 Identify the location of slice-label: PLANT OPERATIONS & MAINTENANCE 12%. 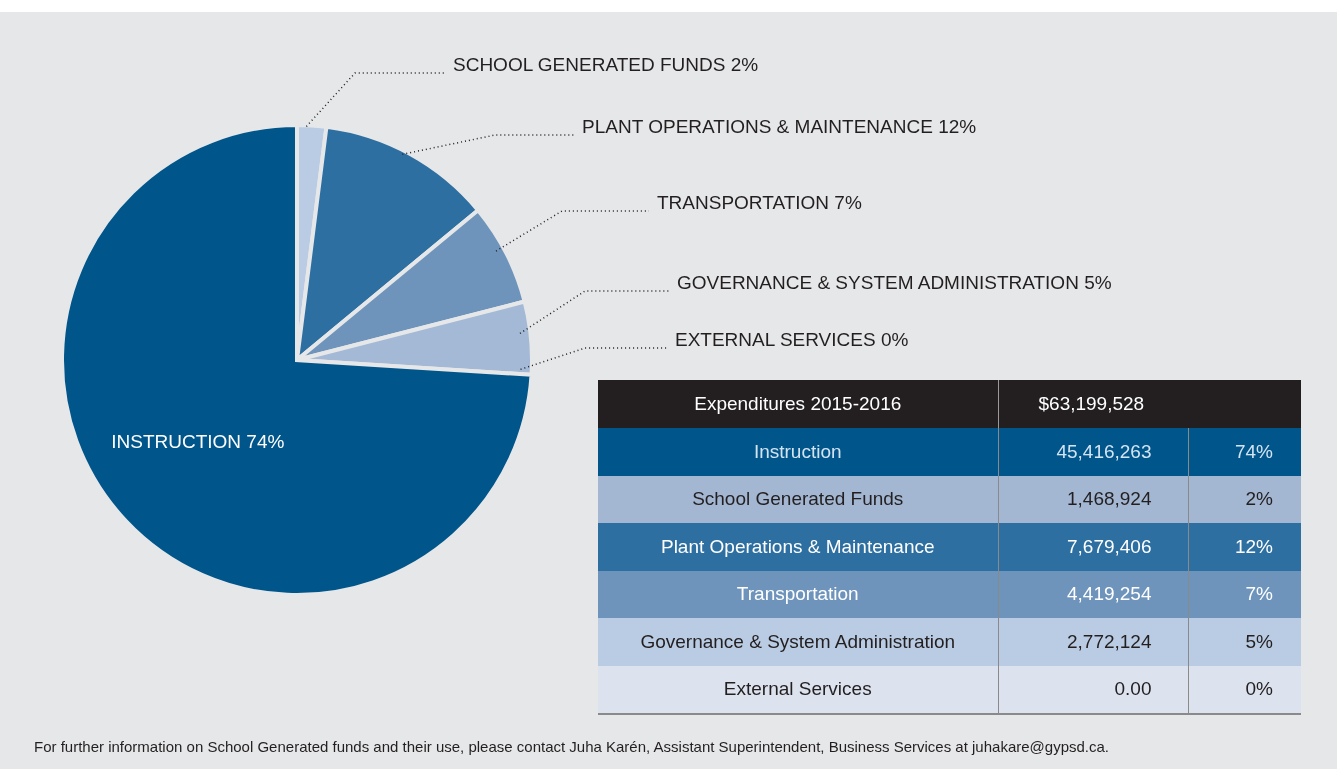
(779, 127).